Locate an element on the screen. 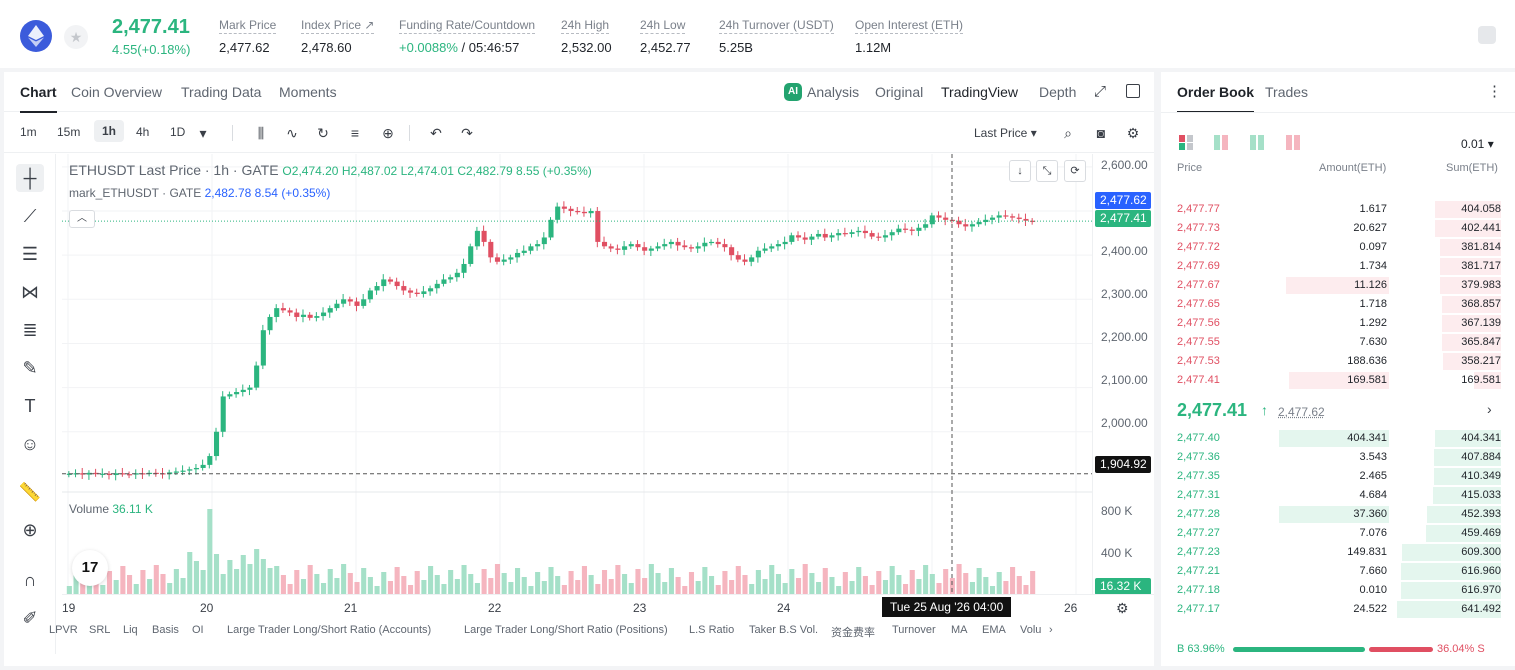  indicator-liq: Liq is located at coordinates (130, 630).